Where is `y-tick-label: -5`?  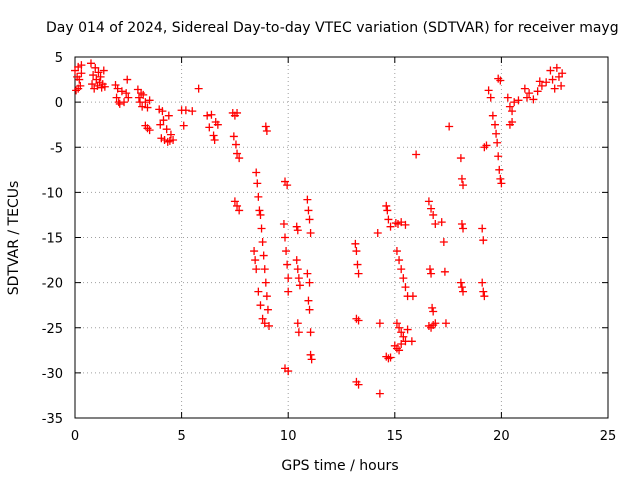 y-tick-label: -5 is located at coordinates (56, 148).